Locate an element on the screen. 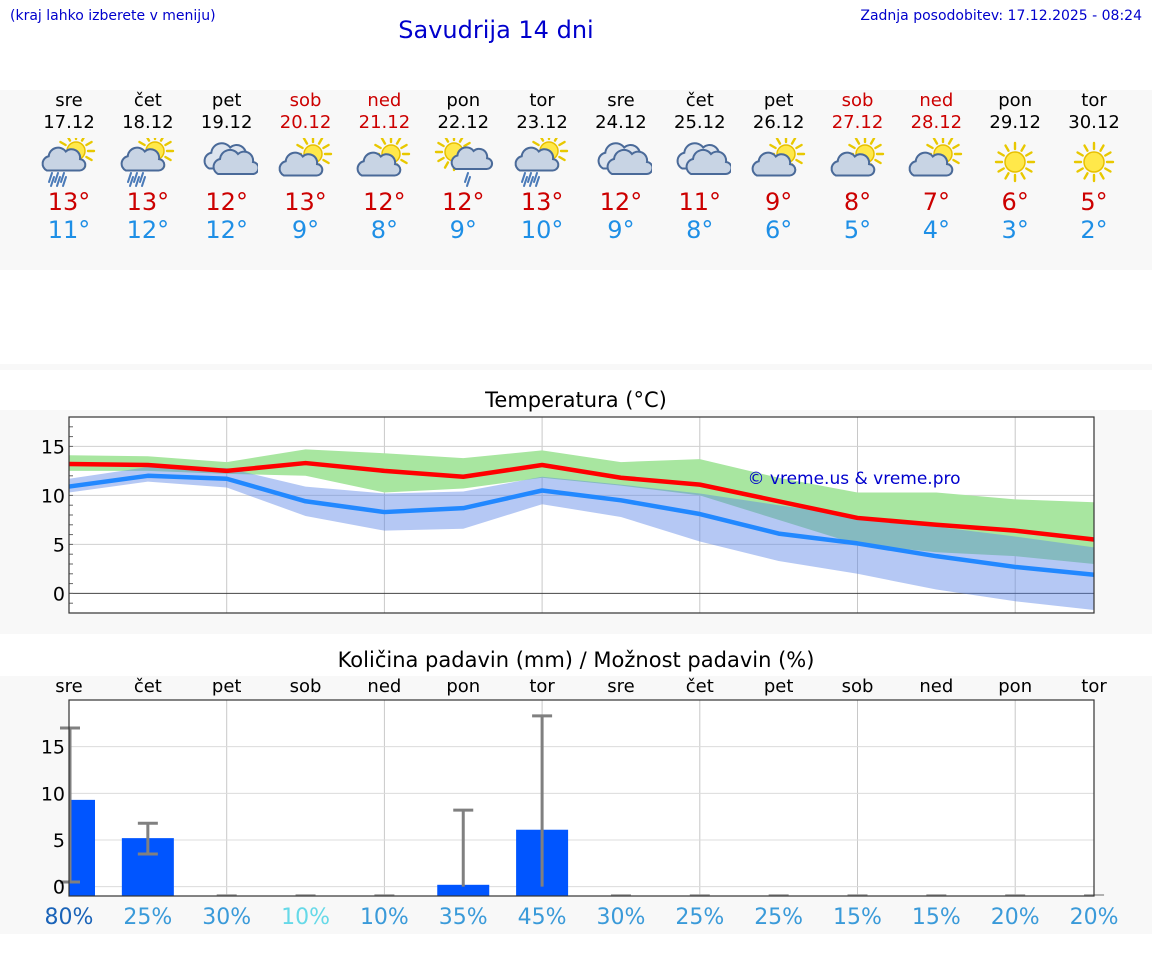  day-column: pet 19.12 12° 12° is located at coordinates (227, 167).